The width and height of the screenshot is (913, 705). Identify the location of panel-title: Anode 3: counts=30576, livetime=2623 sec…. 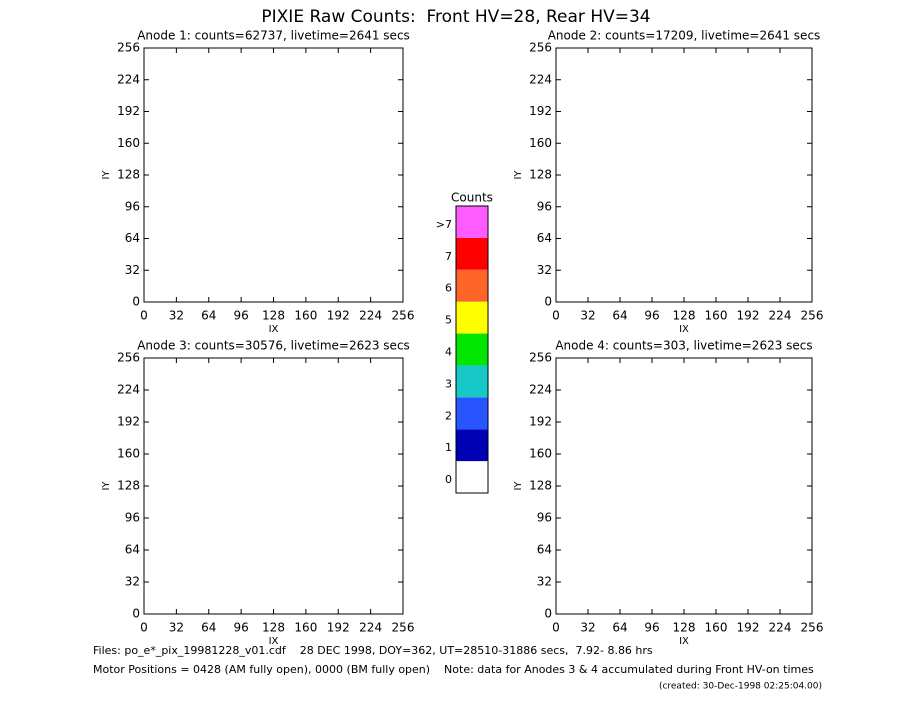
(273, 346).